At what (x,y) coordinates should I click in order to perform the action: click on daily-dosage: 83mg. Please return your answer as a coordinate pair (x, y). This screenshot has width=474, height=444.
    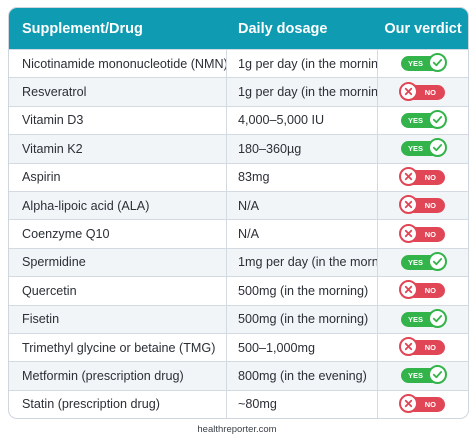
    Looking at the image, I should click on (302, 177).